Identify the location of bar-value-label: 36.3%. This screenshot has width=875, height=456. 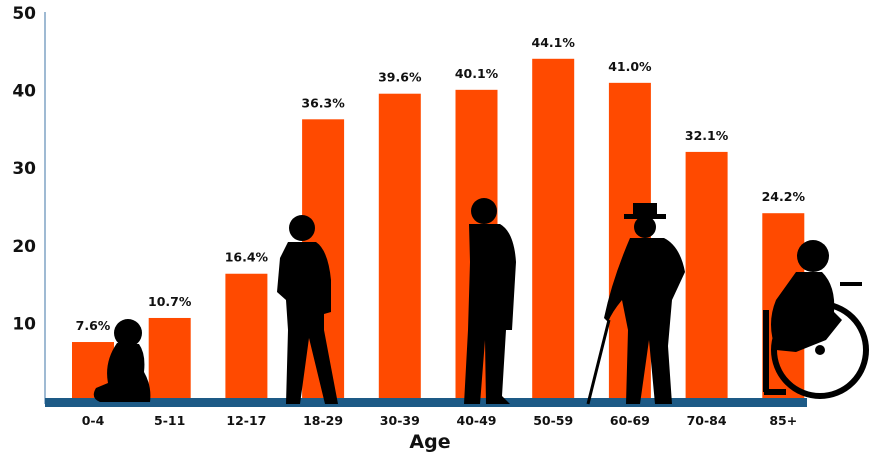
(323, 102).